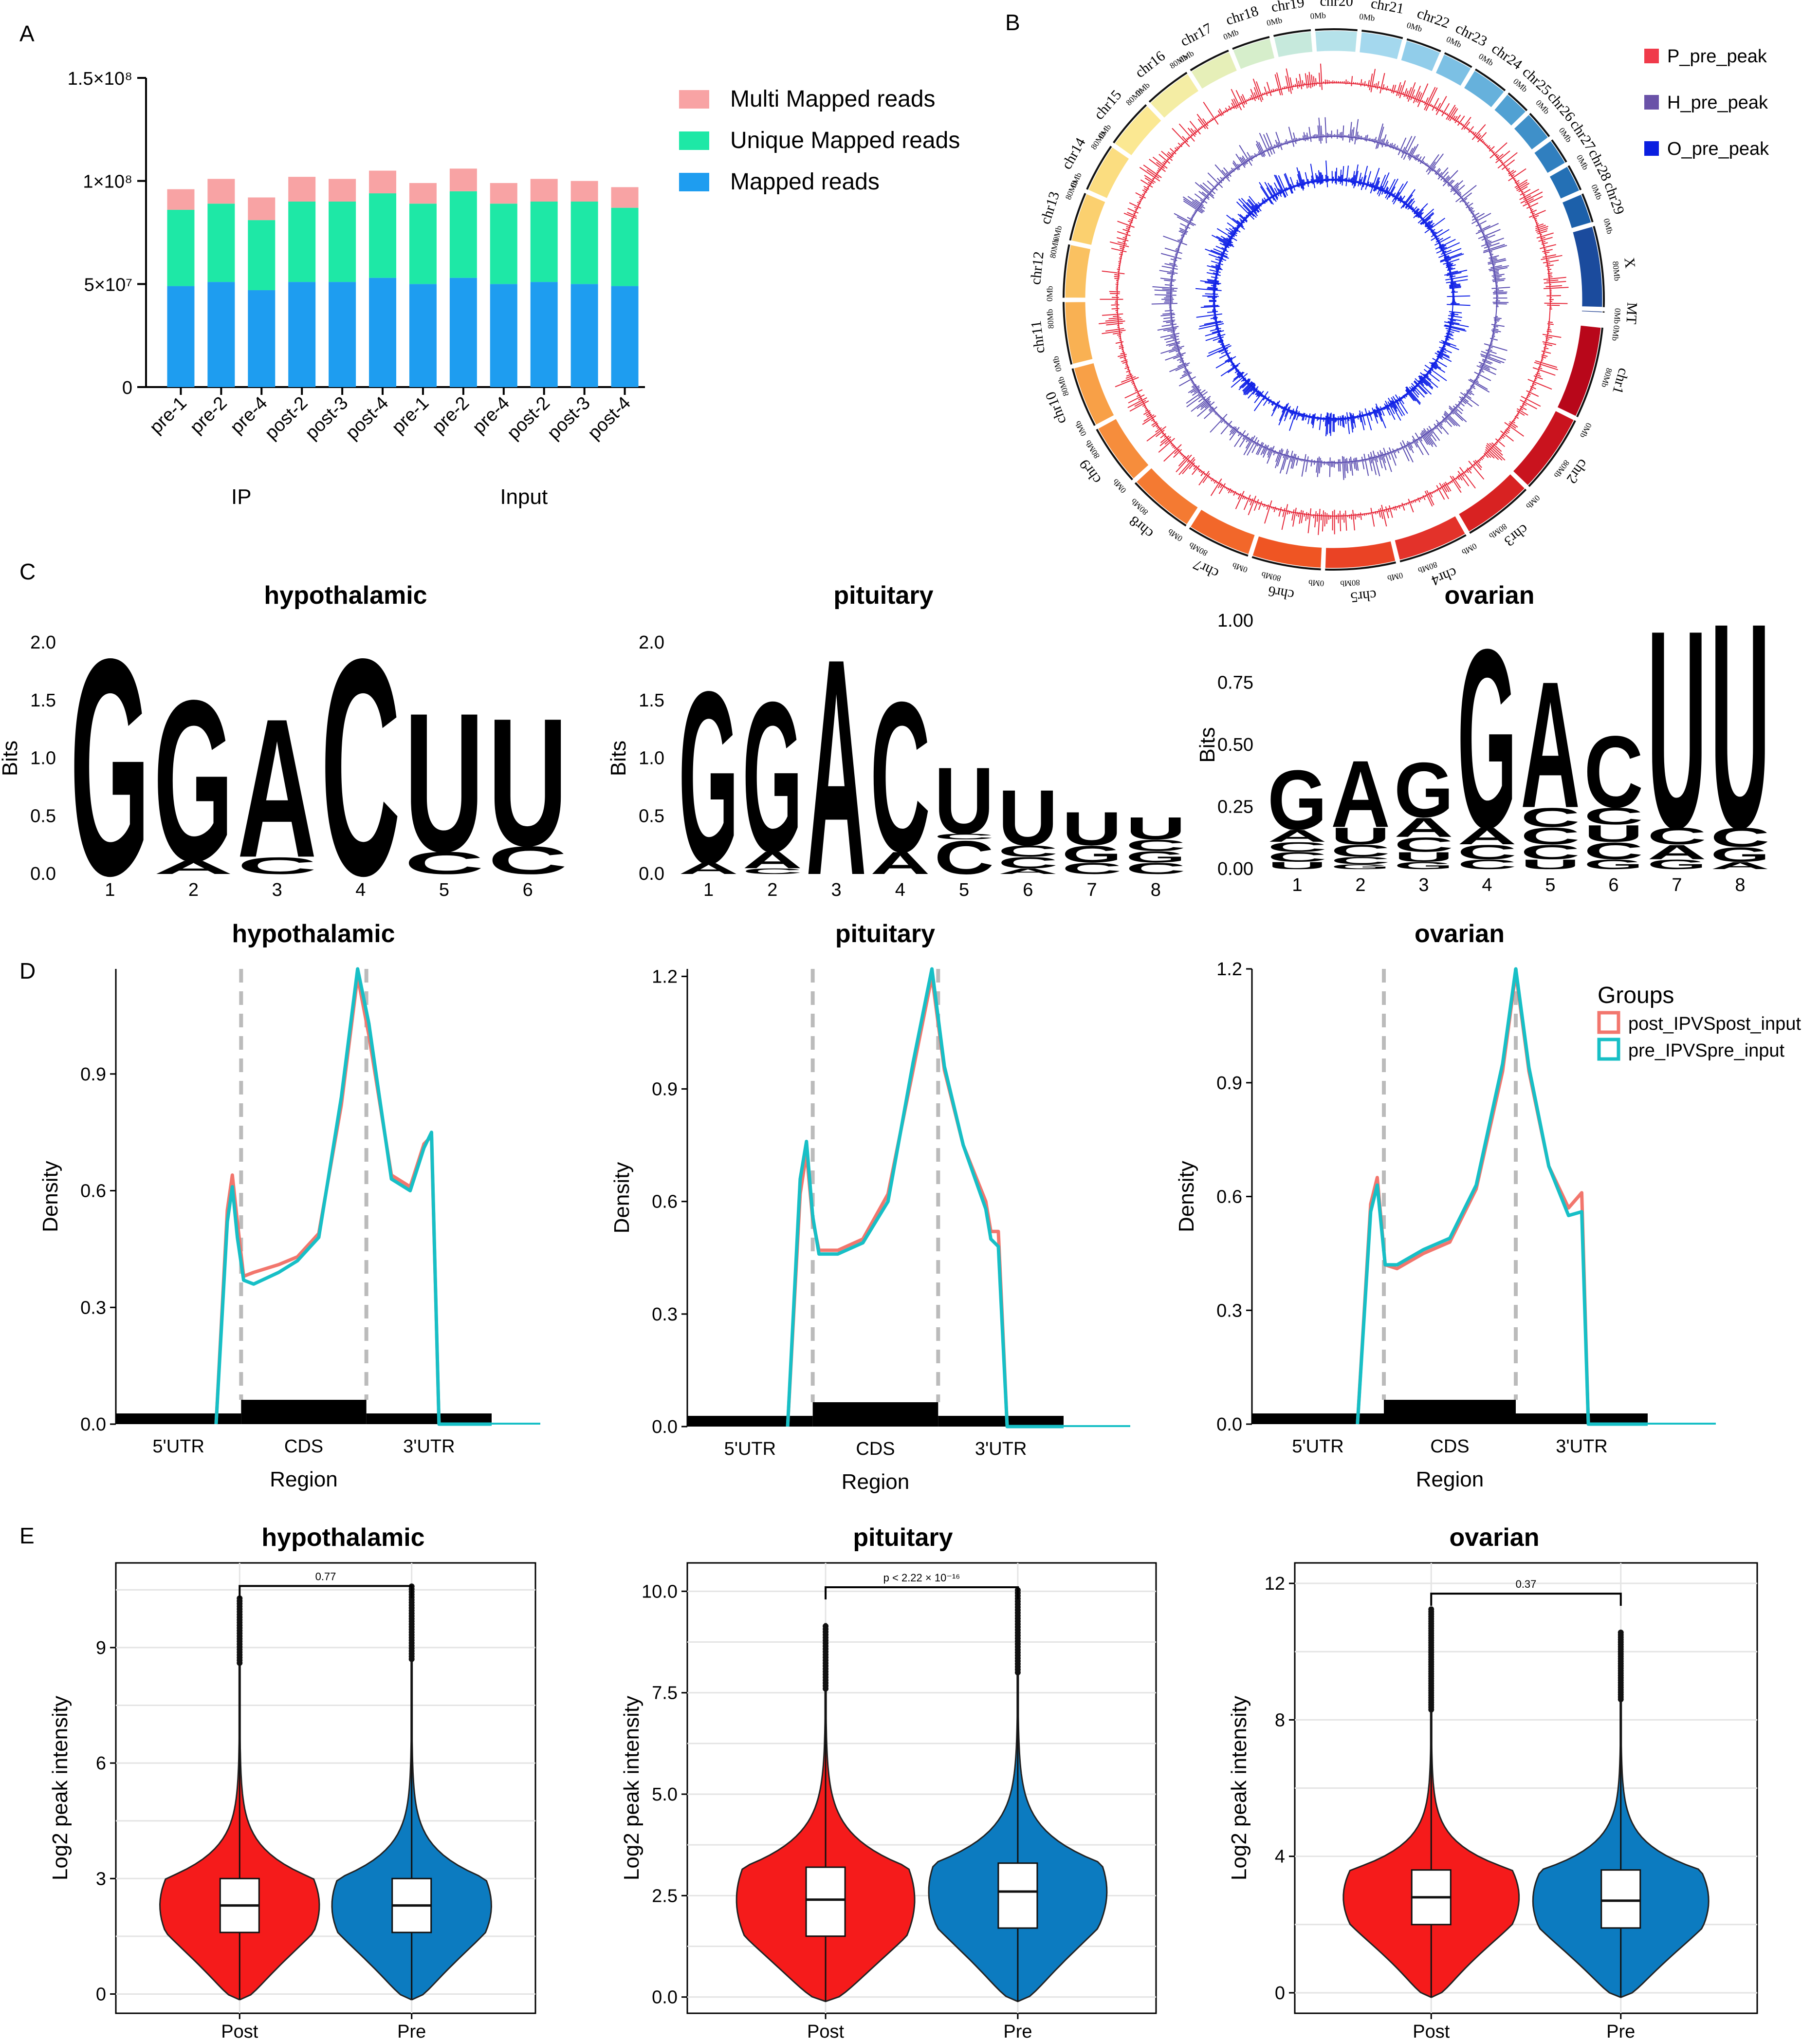  Describe the element at coordinates (1235, 807) in the screenshot. I see `y-tick-label: 0.25` at that location.